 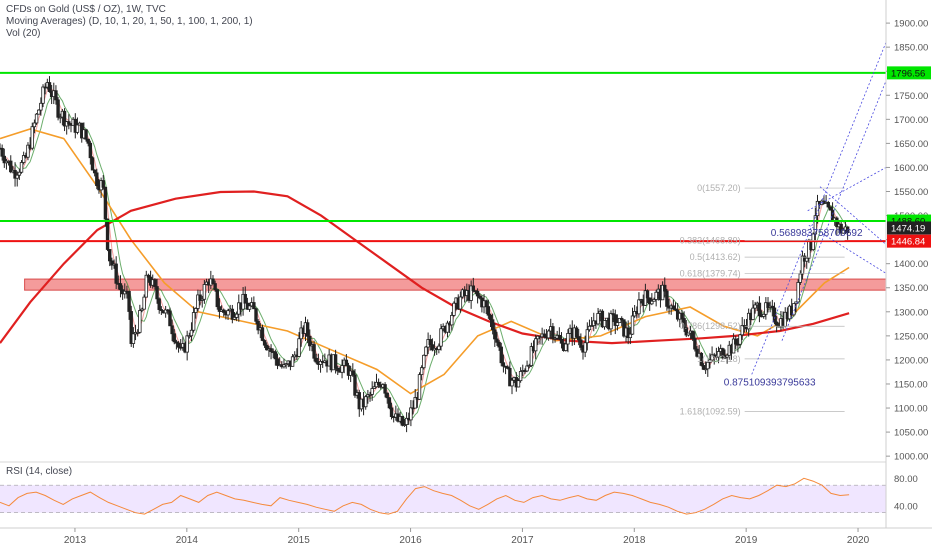 What do you see at coordinates (911, 288) in the screenshot?
I see `y-tick-label: 1350.00` at bounding box center [911, 288].